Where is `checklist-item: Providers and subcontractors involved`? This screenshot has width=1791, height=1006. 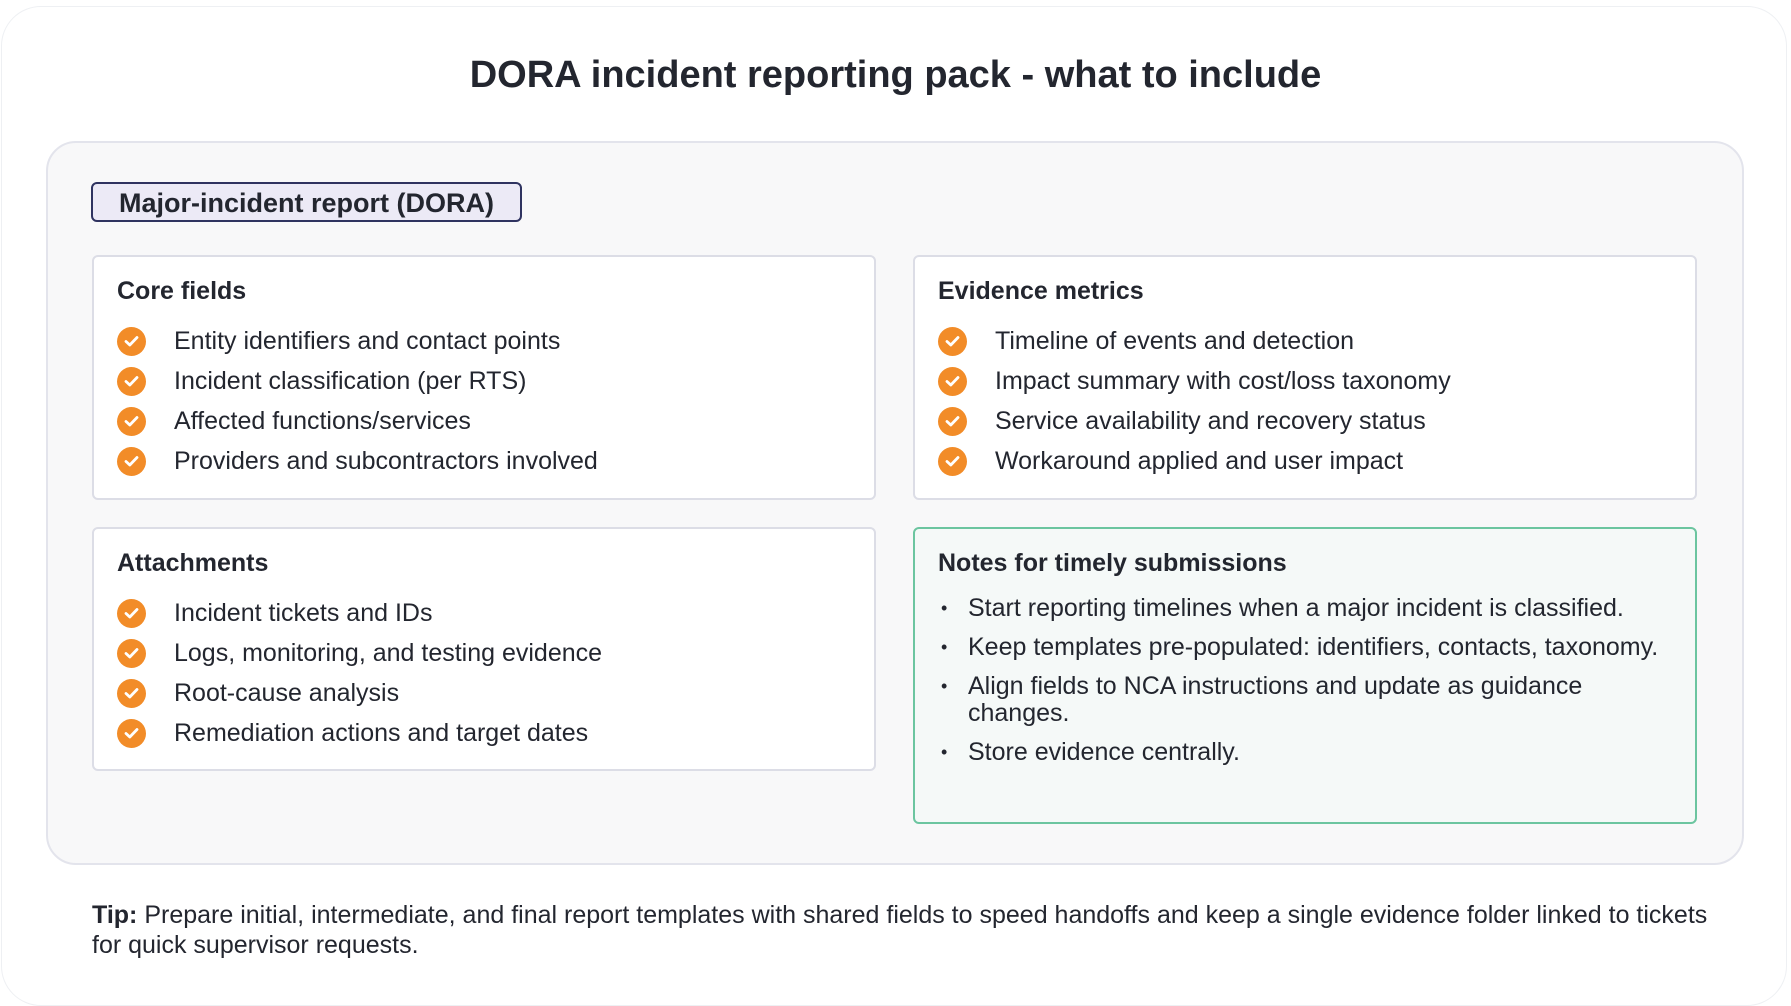
checklist-item: Providers and subcontractors involved is located at coordinates (357, 461).